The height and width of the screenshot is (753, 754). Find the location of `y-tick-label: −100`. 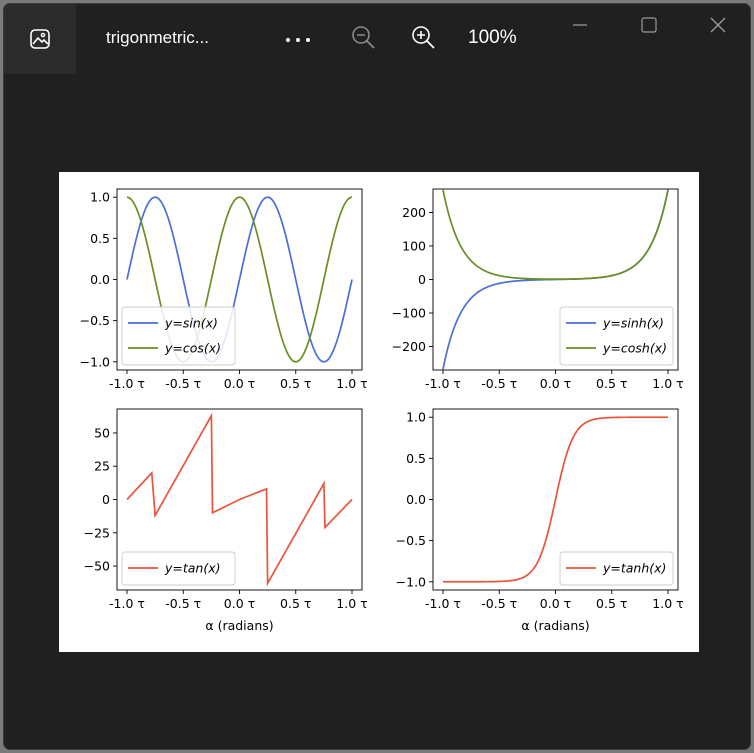

y-tick-label: −100 is located at coordinates (409, 313).